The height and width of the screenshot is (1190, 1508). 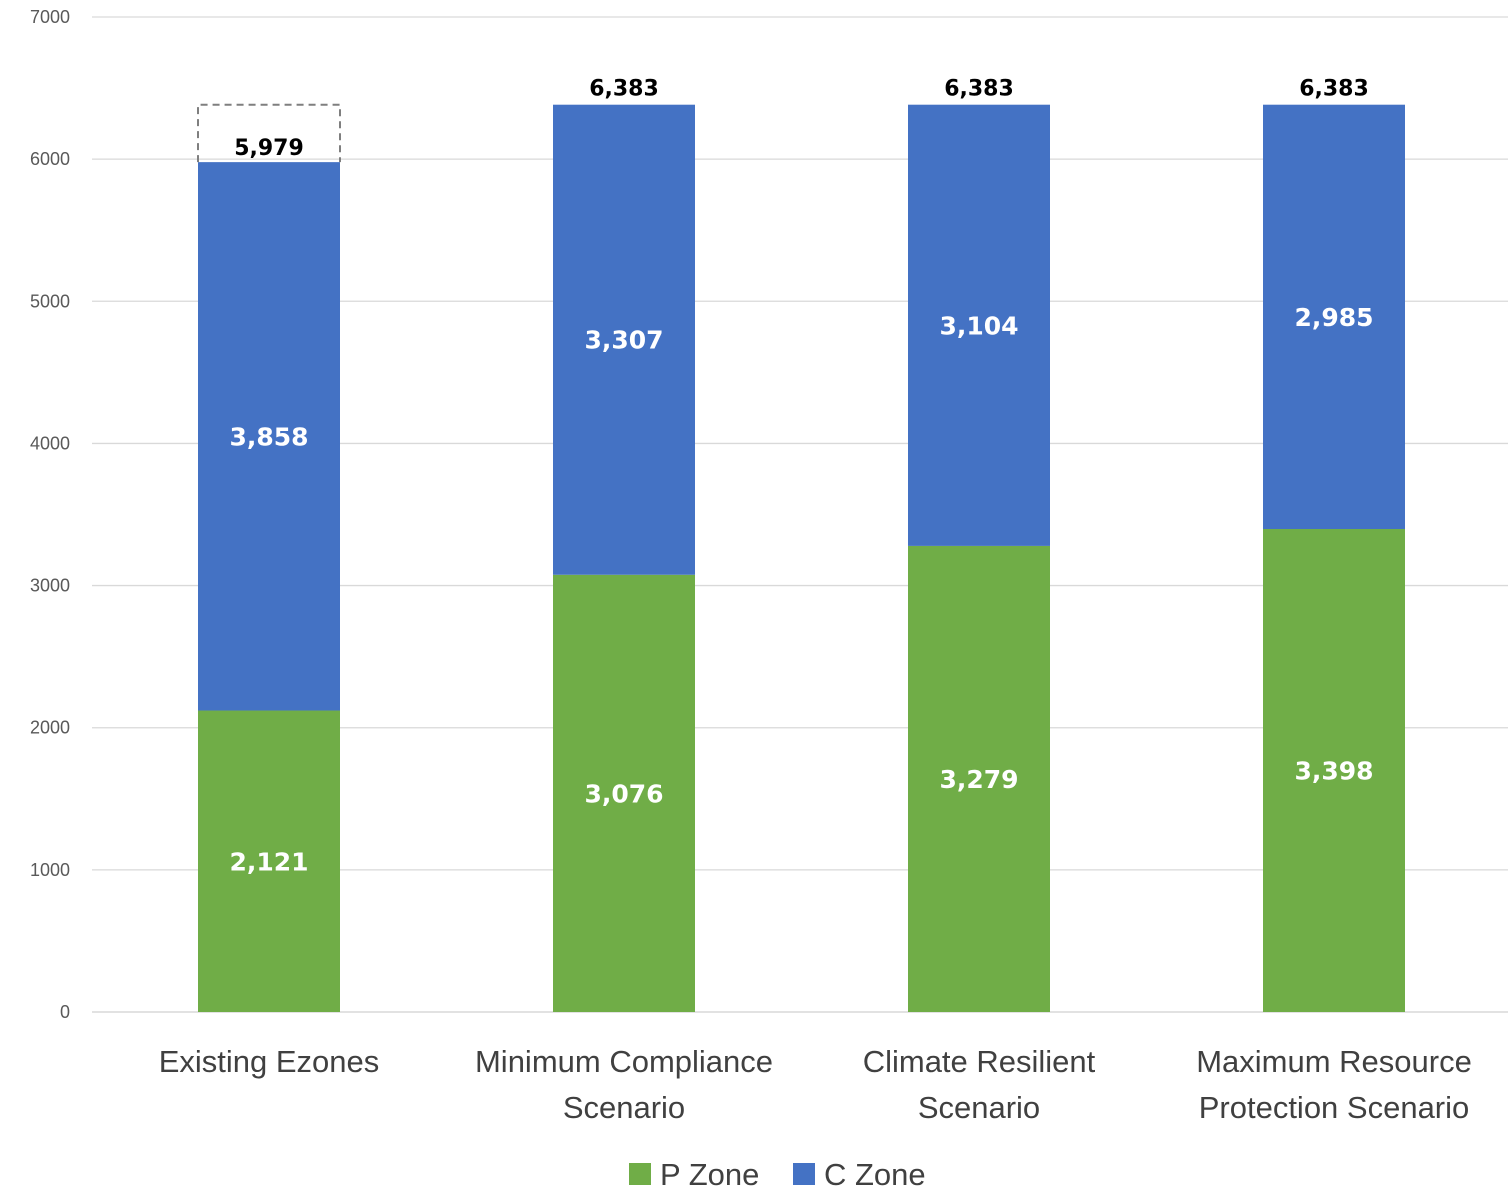 What do you see at coordinates (50, 870) in the screenshot?
I see `y-tick-label: 1000` at bounding box center [50, 870].